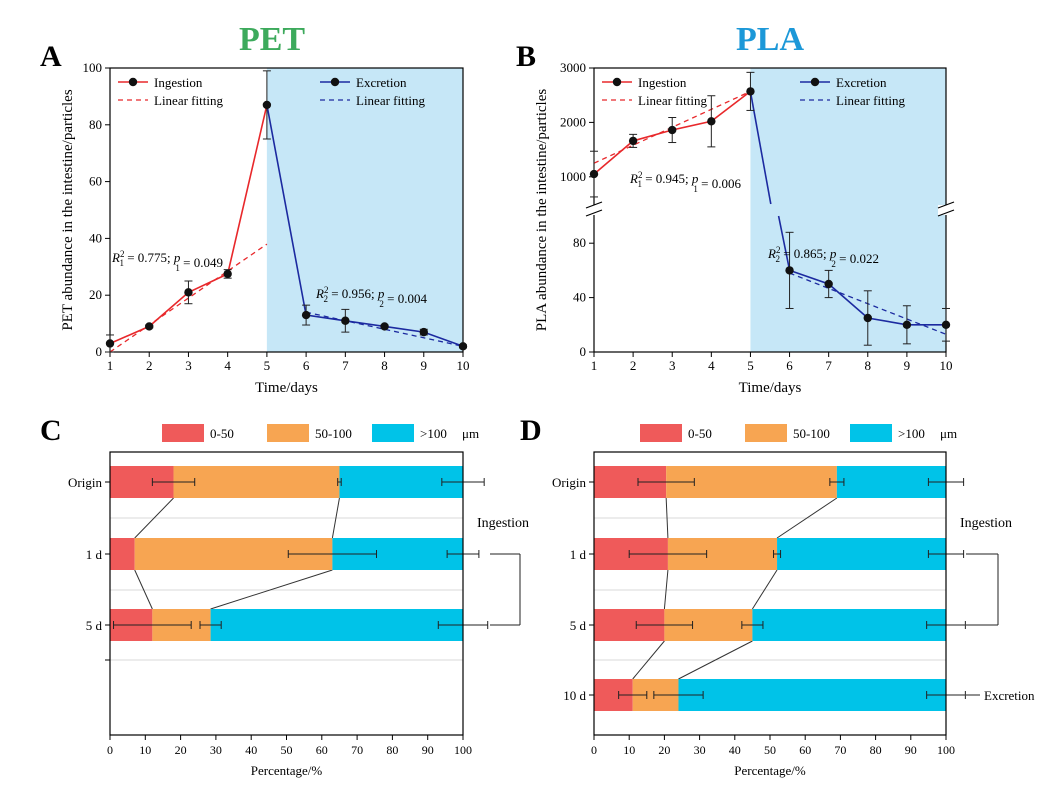 The width and height of the screenshot is (1039, 785). I want to click on panel-letter-D: D, so click(531, 430).